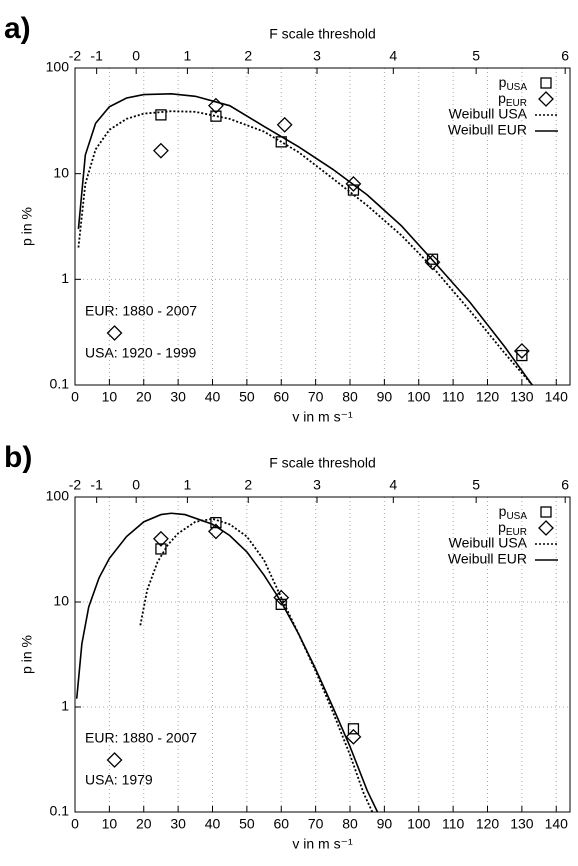 This screenshot has width=578, height=866. Describe the element at coordinates (119, 780) in the screenshot. I see `annotation: USA: 1979` at that location.